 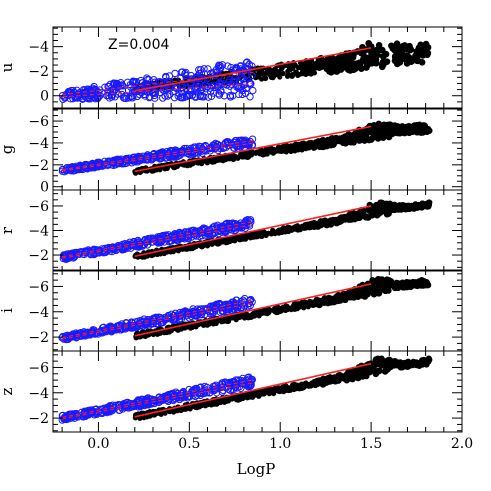 What do you see at coordinates (253, 310) in the screenshot?
I see `fundamental-fit-line` at bounding box center [253, 310].